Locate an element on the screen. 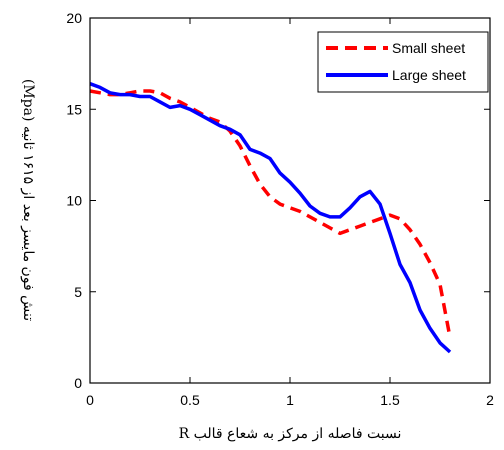  legend-box is located at coordinates (403, 62).